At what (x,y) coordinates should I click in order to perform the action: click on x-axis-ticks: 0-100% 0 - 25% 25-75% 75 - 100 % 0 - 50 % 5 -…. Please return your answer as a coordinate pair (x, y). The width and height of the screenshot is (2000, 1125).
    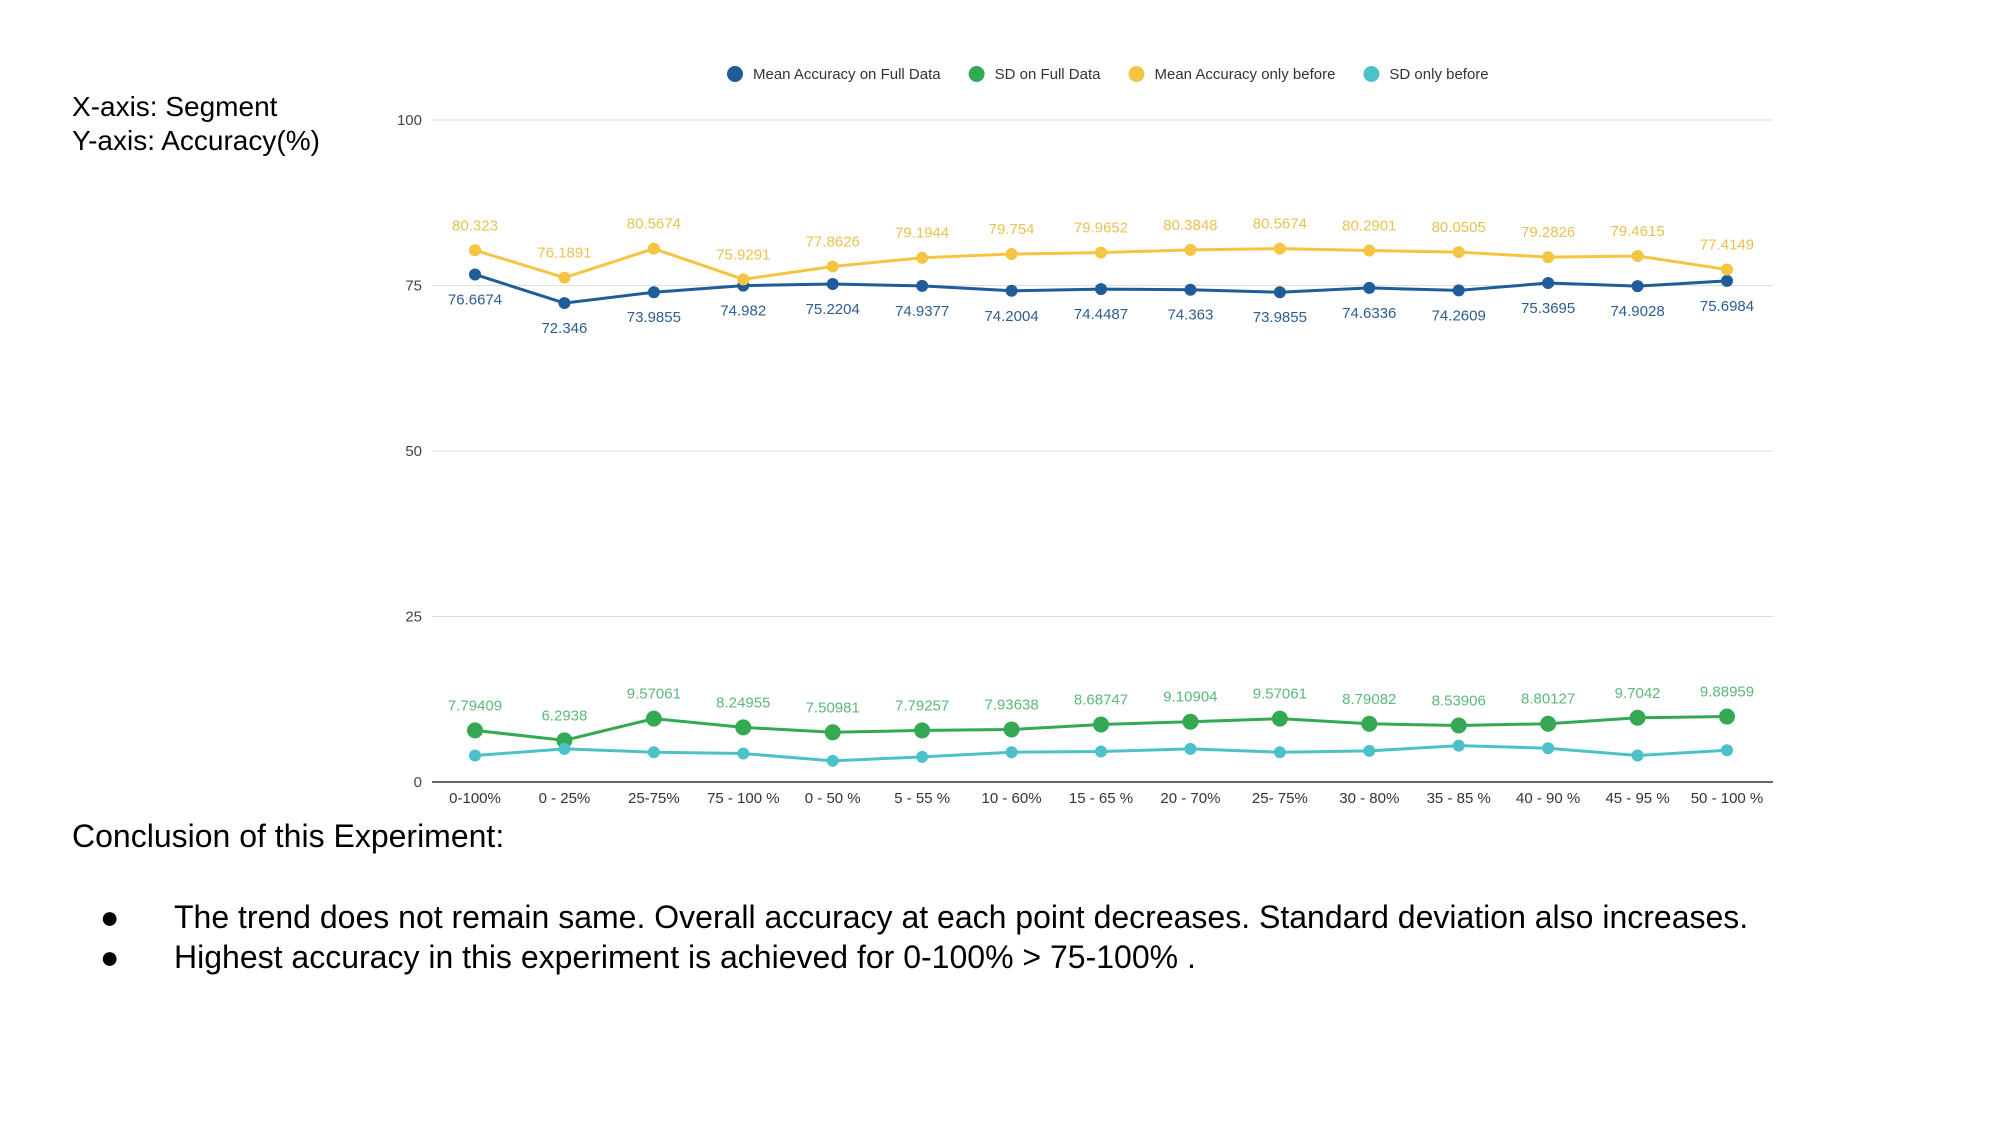
    Looking at the image, I should click on (1106, 798).